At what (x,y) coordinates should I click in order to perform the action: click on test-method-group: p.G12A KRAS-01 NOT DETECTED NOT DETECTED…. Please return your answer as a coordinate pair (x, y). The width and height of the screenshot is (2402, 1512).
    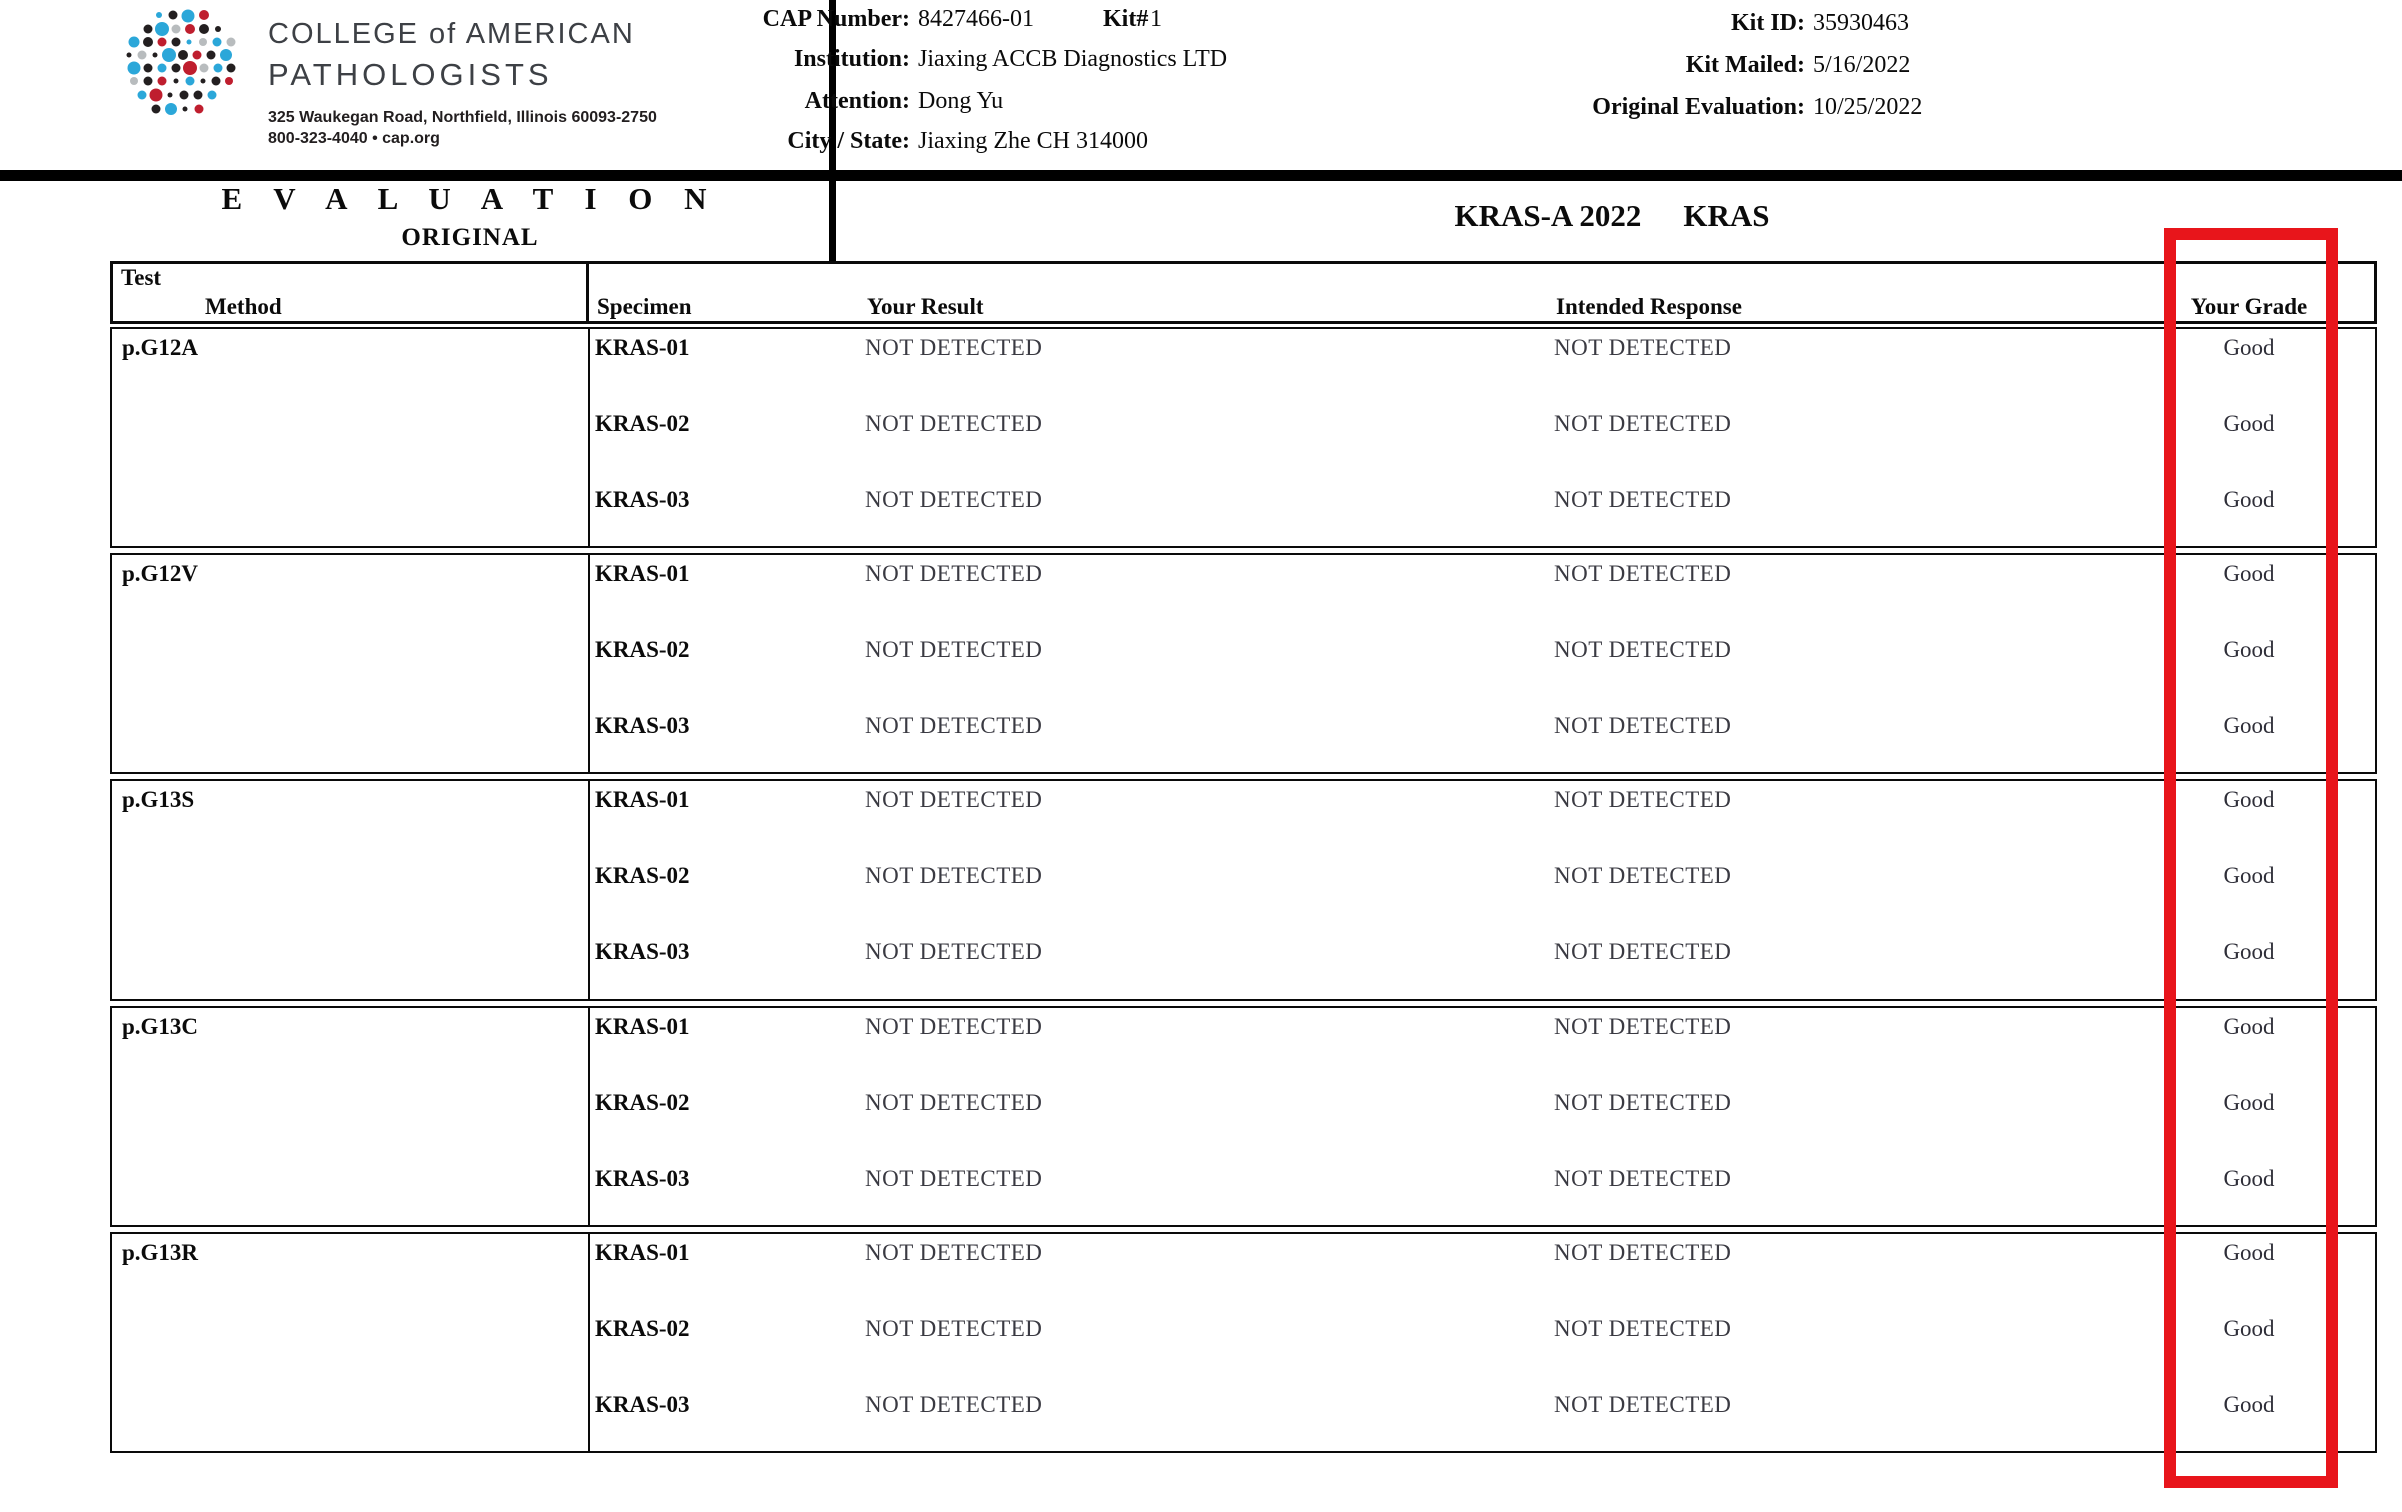
    Looking at the image, I should click on (1243, 437).